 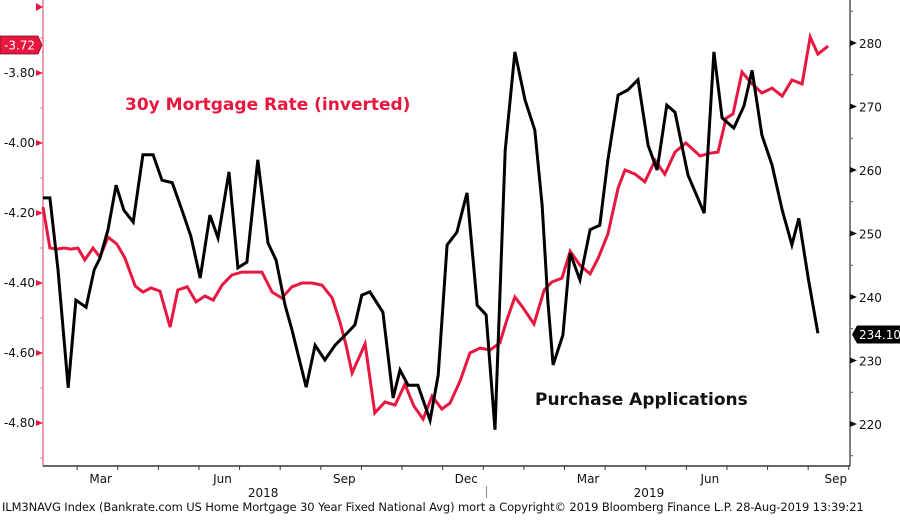 What do you see at coordinates (649, 493) in the screenshot?
I see `x-year-label: 2019` at bounding box center [649, 493].